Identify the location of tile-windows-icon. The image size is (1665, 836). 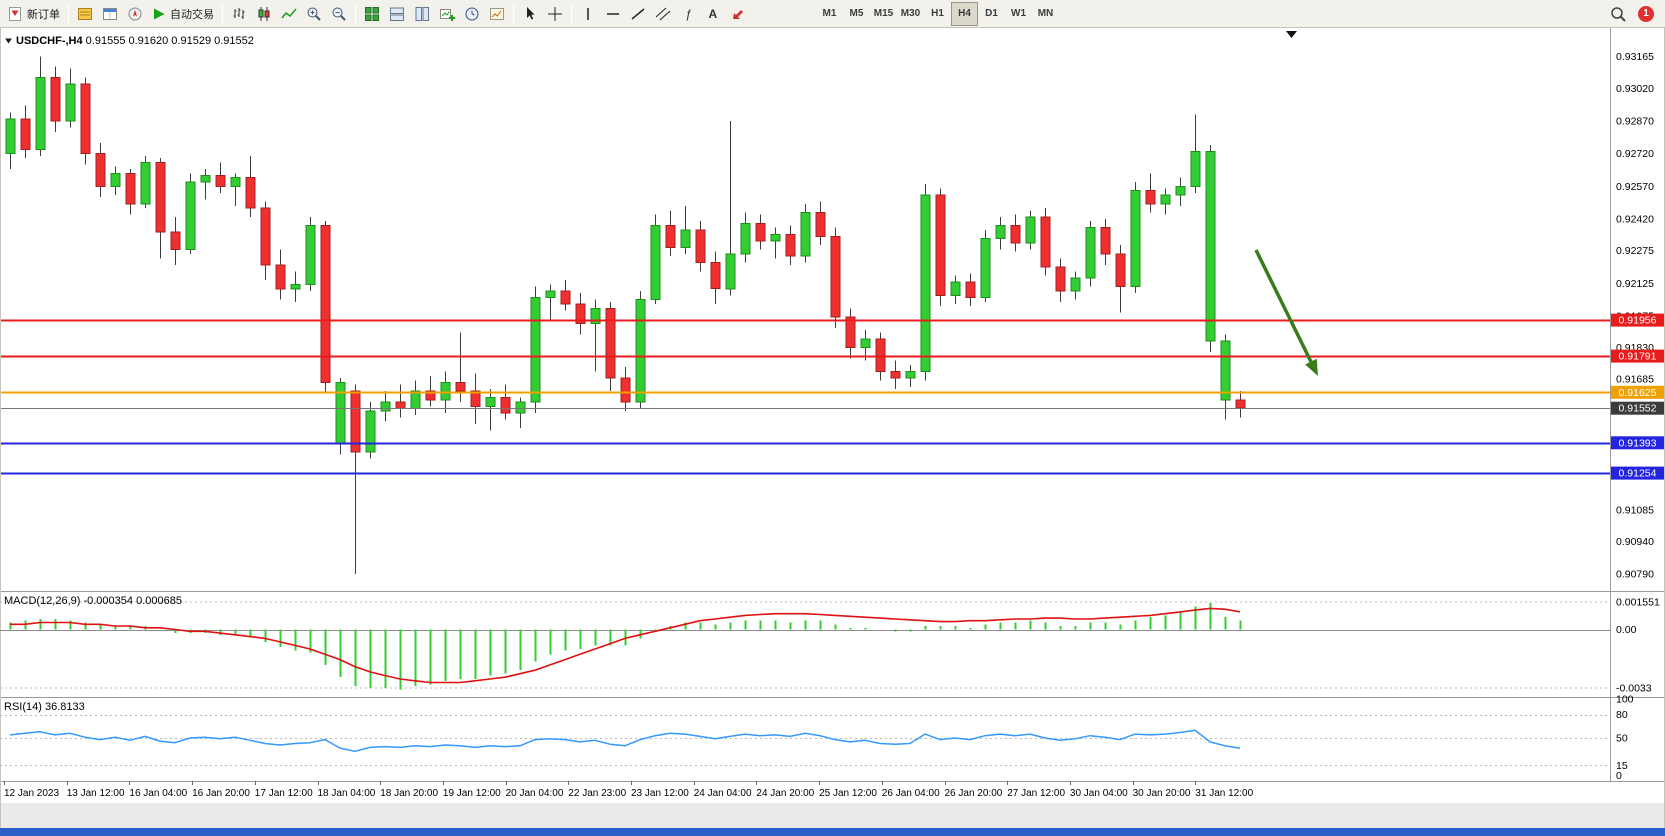
(372, 14).